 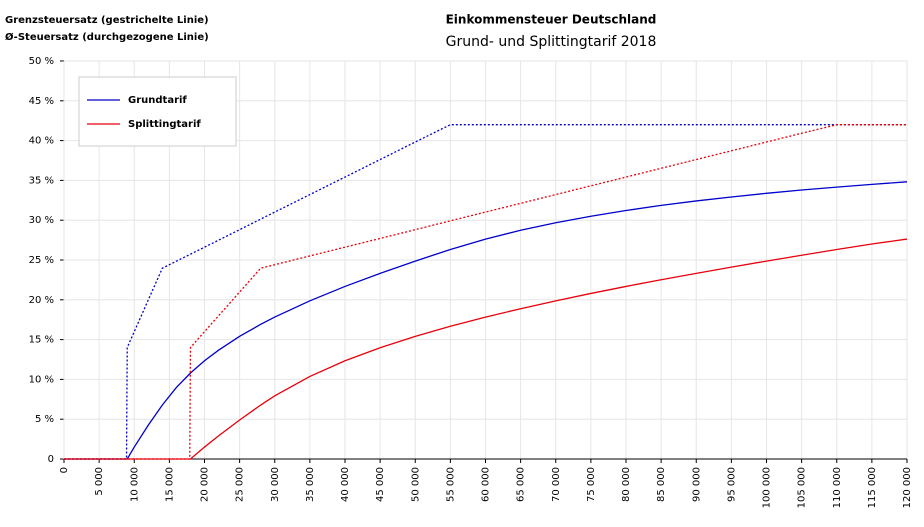 I want to click on x-tick-label: 0, so click(x=64, y=470).